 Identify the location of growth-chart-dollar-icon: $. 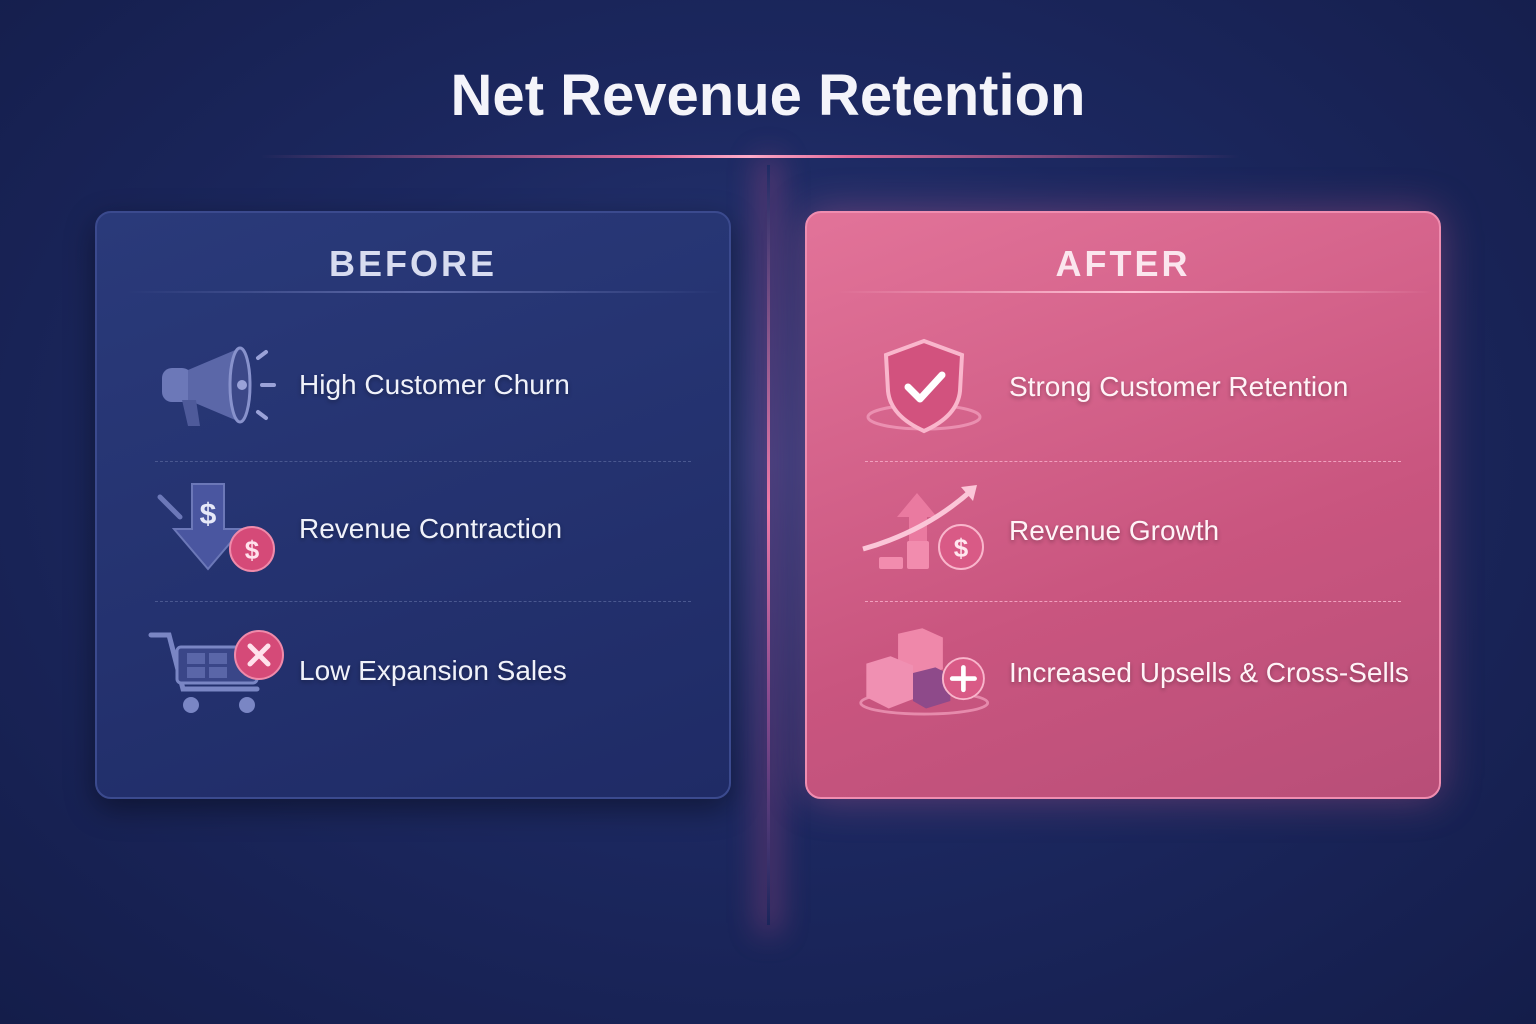
(927, 531).